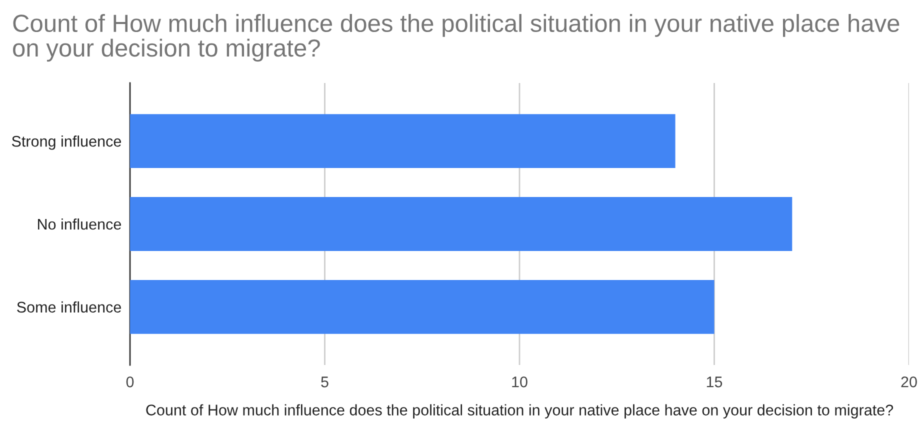 The width and height of the screenshot is (918, 427). Describe the element at coordinates (909, 382) in the screenshot. I see `x-tick-label: 20` at that location.